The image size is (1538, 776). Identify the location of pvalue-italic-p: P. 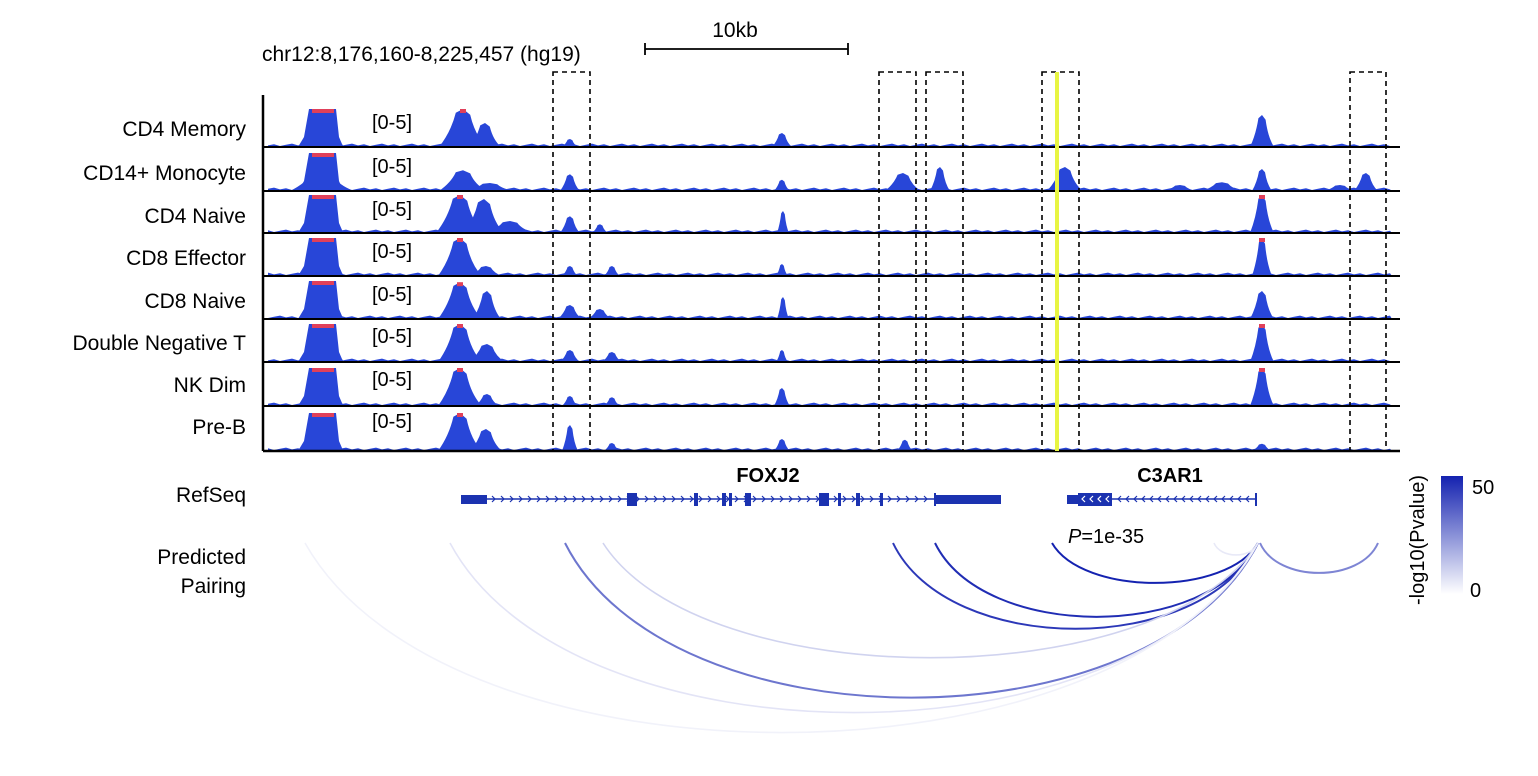
(1075, 537).